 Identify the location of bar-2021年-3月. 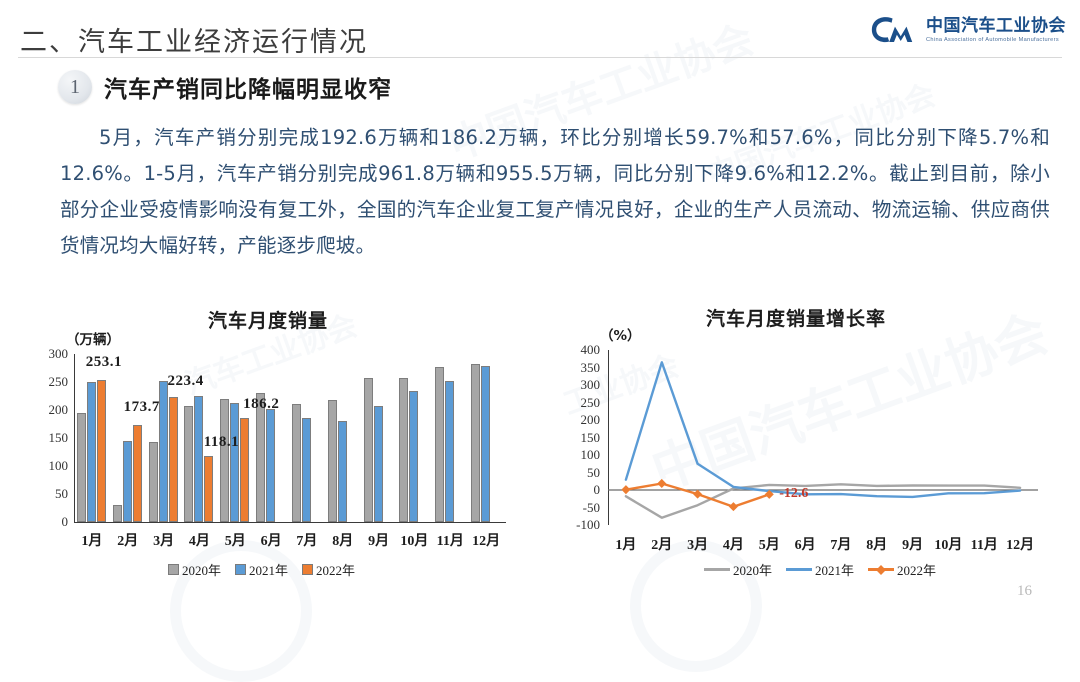
(163, 451).